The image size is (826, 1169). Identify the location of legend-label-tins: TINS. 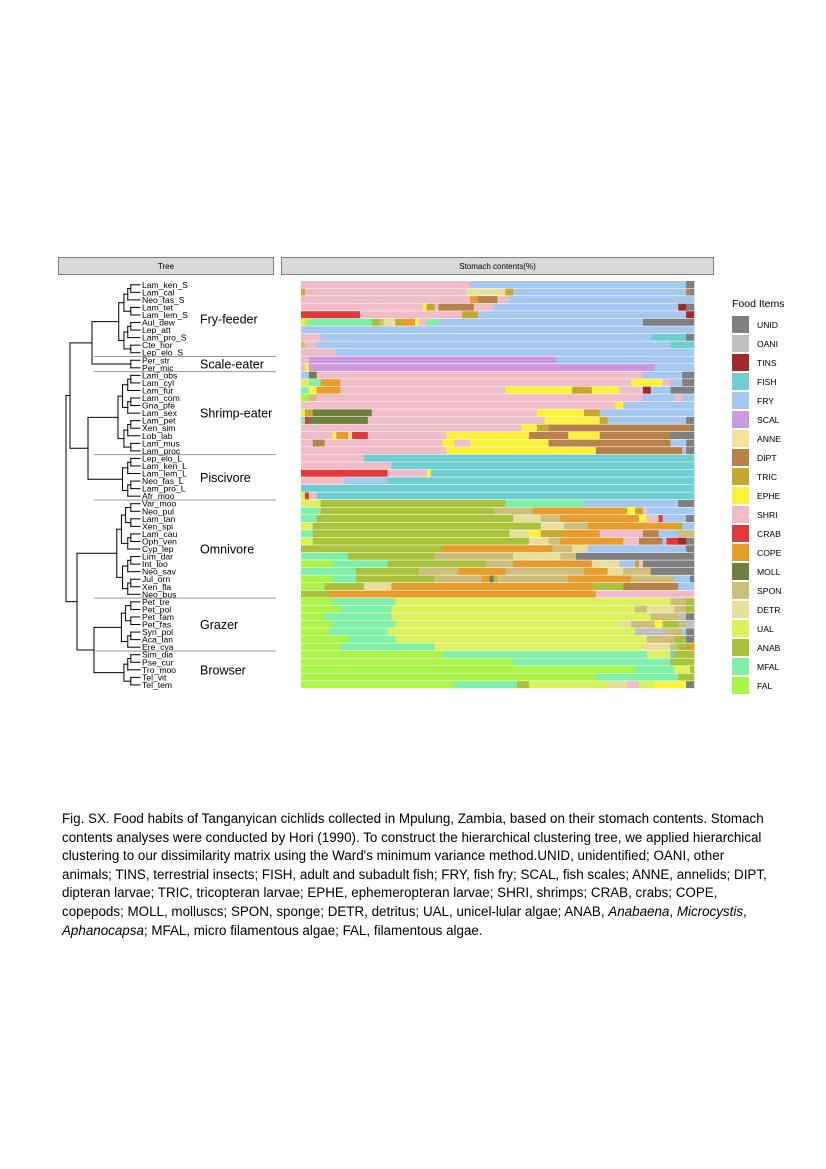
(767, 363).